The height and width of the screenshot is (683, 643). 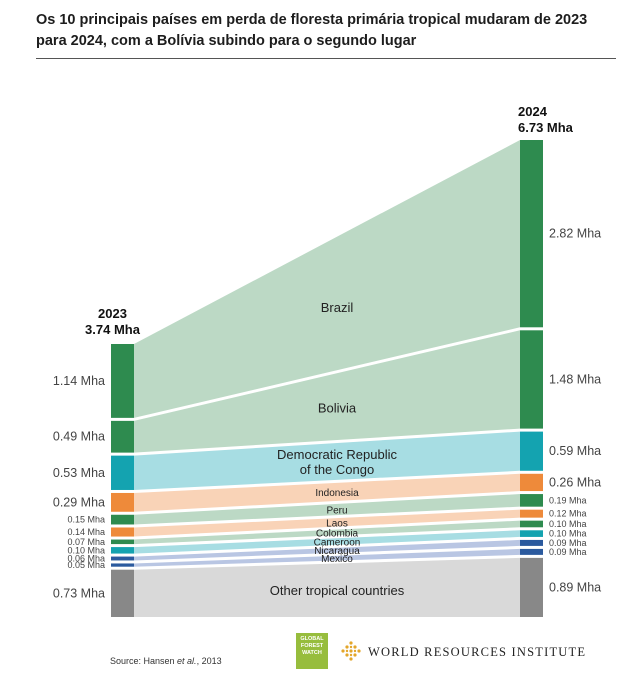 What do you see at coordinates (86, 550) in the screenshot?
I see `value-label-2023: 0.10 Mha` at bounding box center [86, 550].